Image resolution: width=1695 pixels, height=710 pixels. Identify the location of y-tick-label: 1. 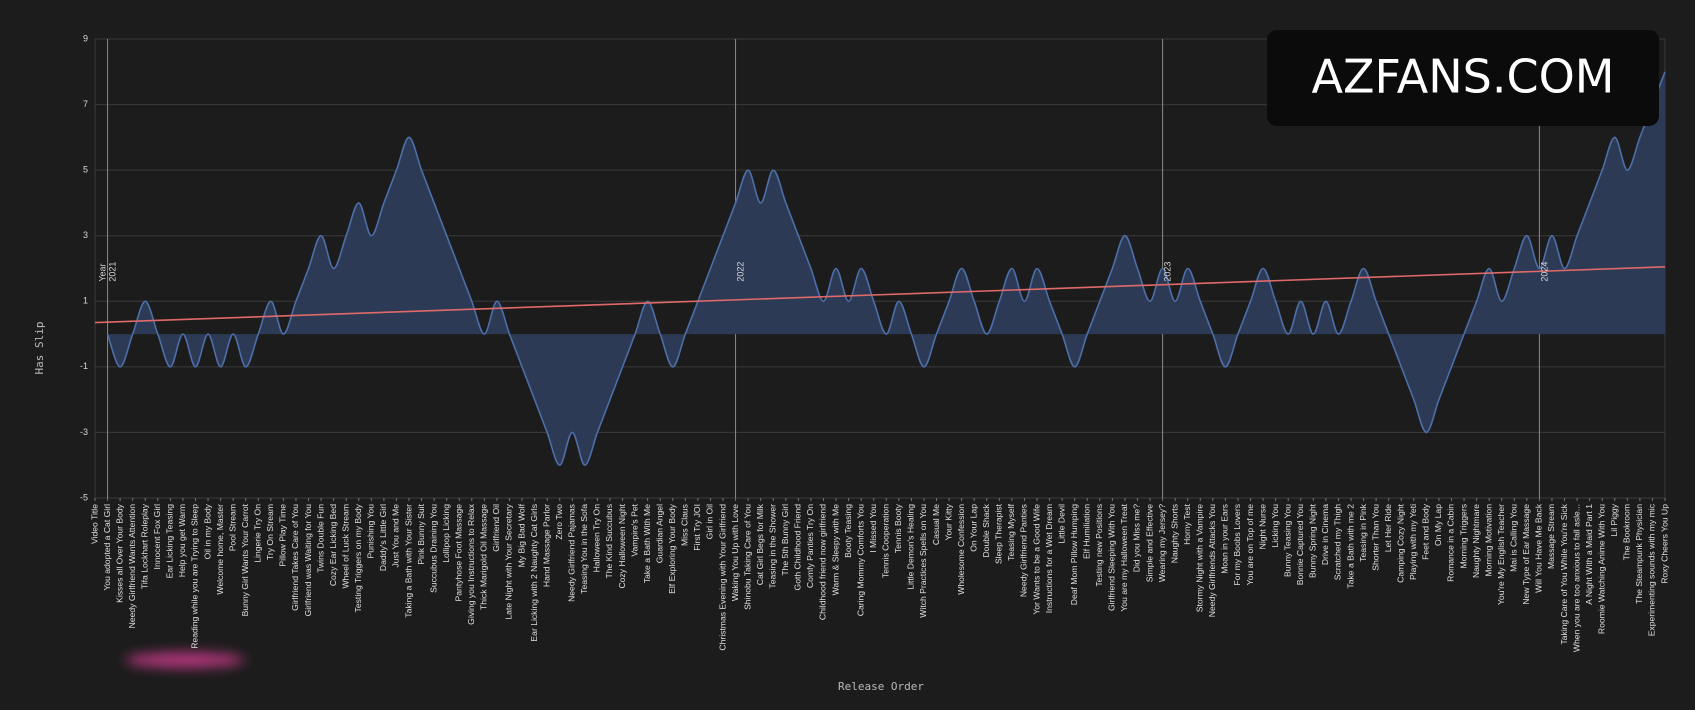
(85, 301).